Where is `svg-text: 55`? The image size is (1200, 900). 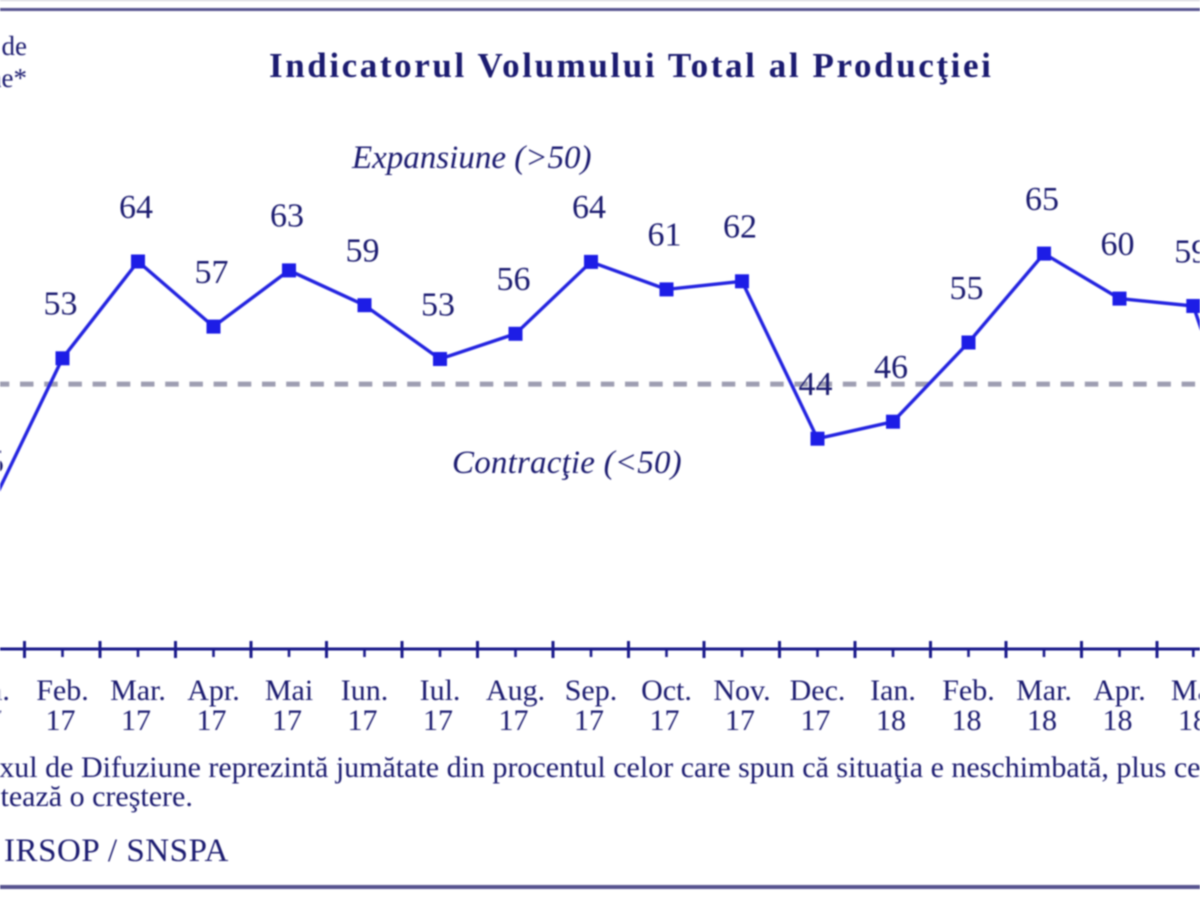 svg-text: 55 is located at coordinates (967, 288).